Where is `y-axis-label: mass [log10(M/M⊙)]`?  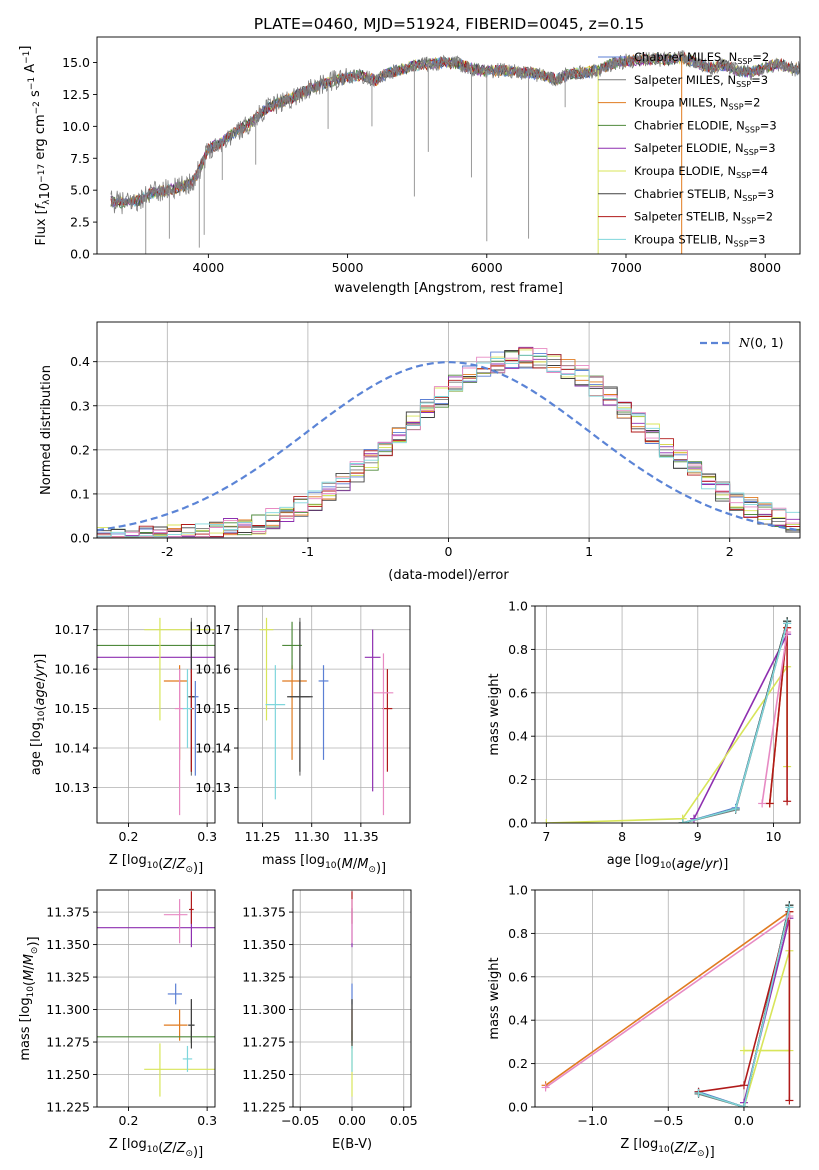 y-axis-label: mass [log10(M/M⊙)] is located at coordinates (29, 998).